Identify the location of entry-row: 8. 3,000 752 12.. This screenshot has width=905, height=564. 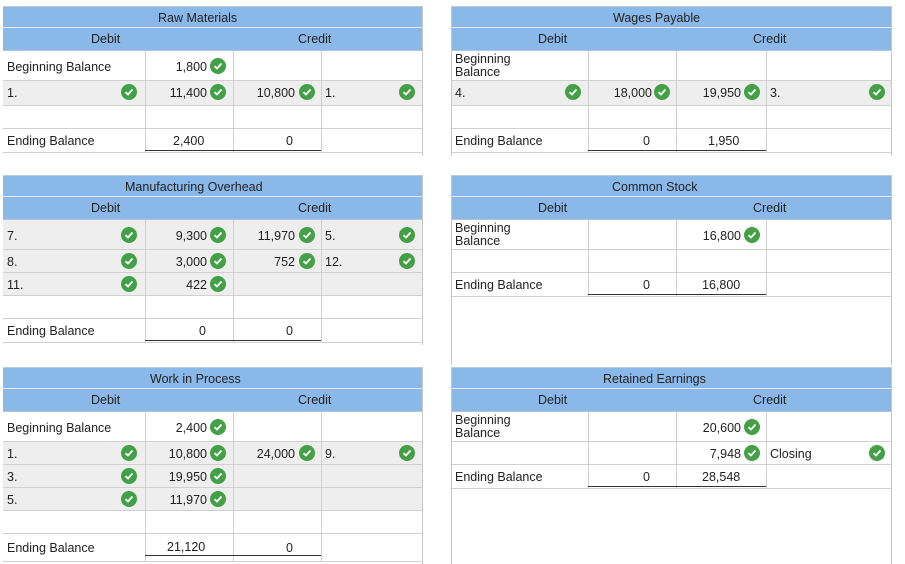
(212, 261).